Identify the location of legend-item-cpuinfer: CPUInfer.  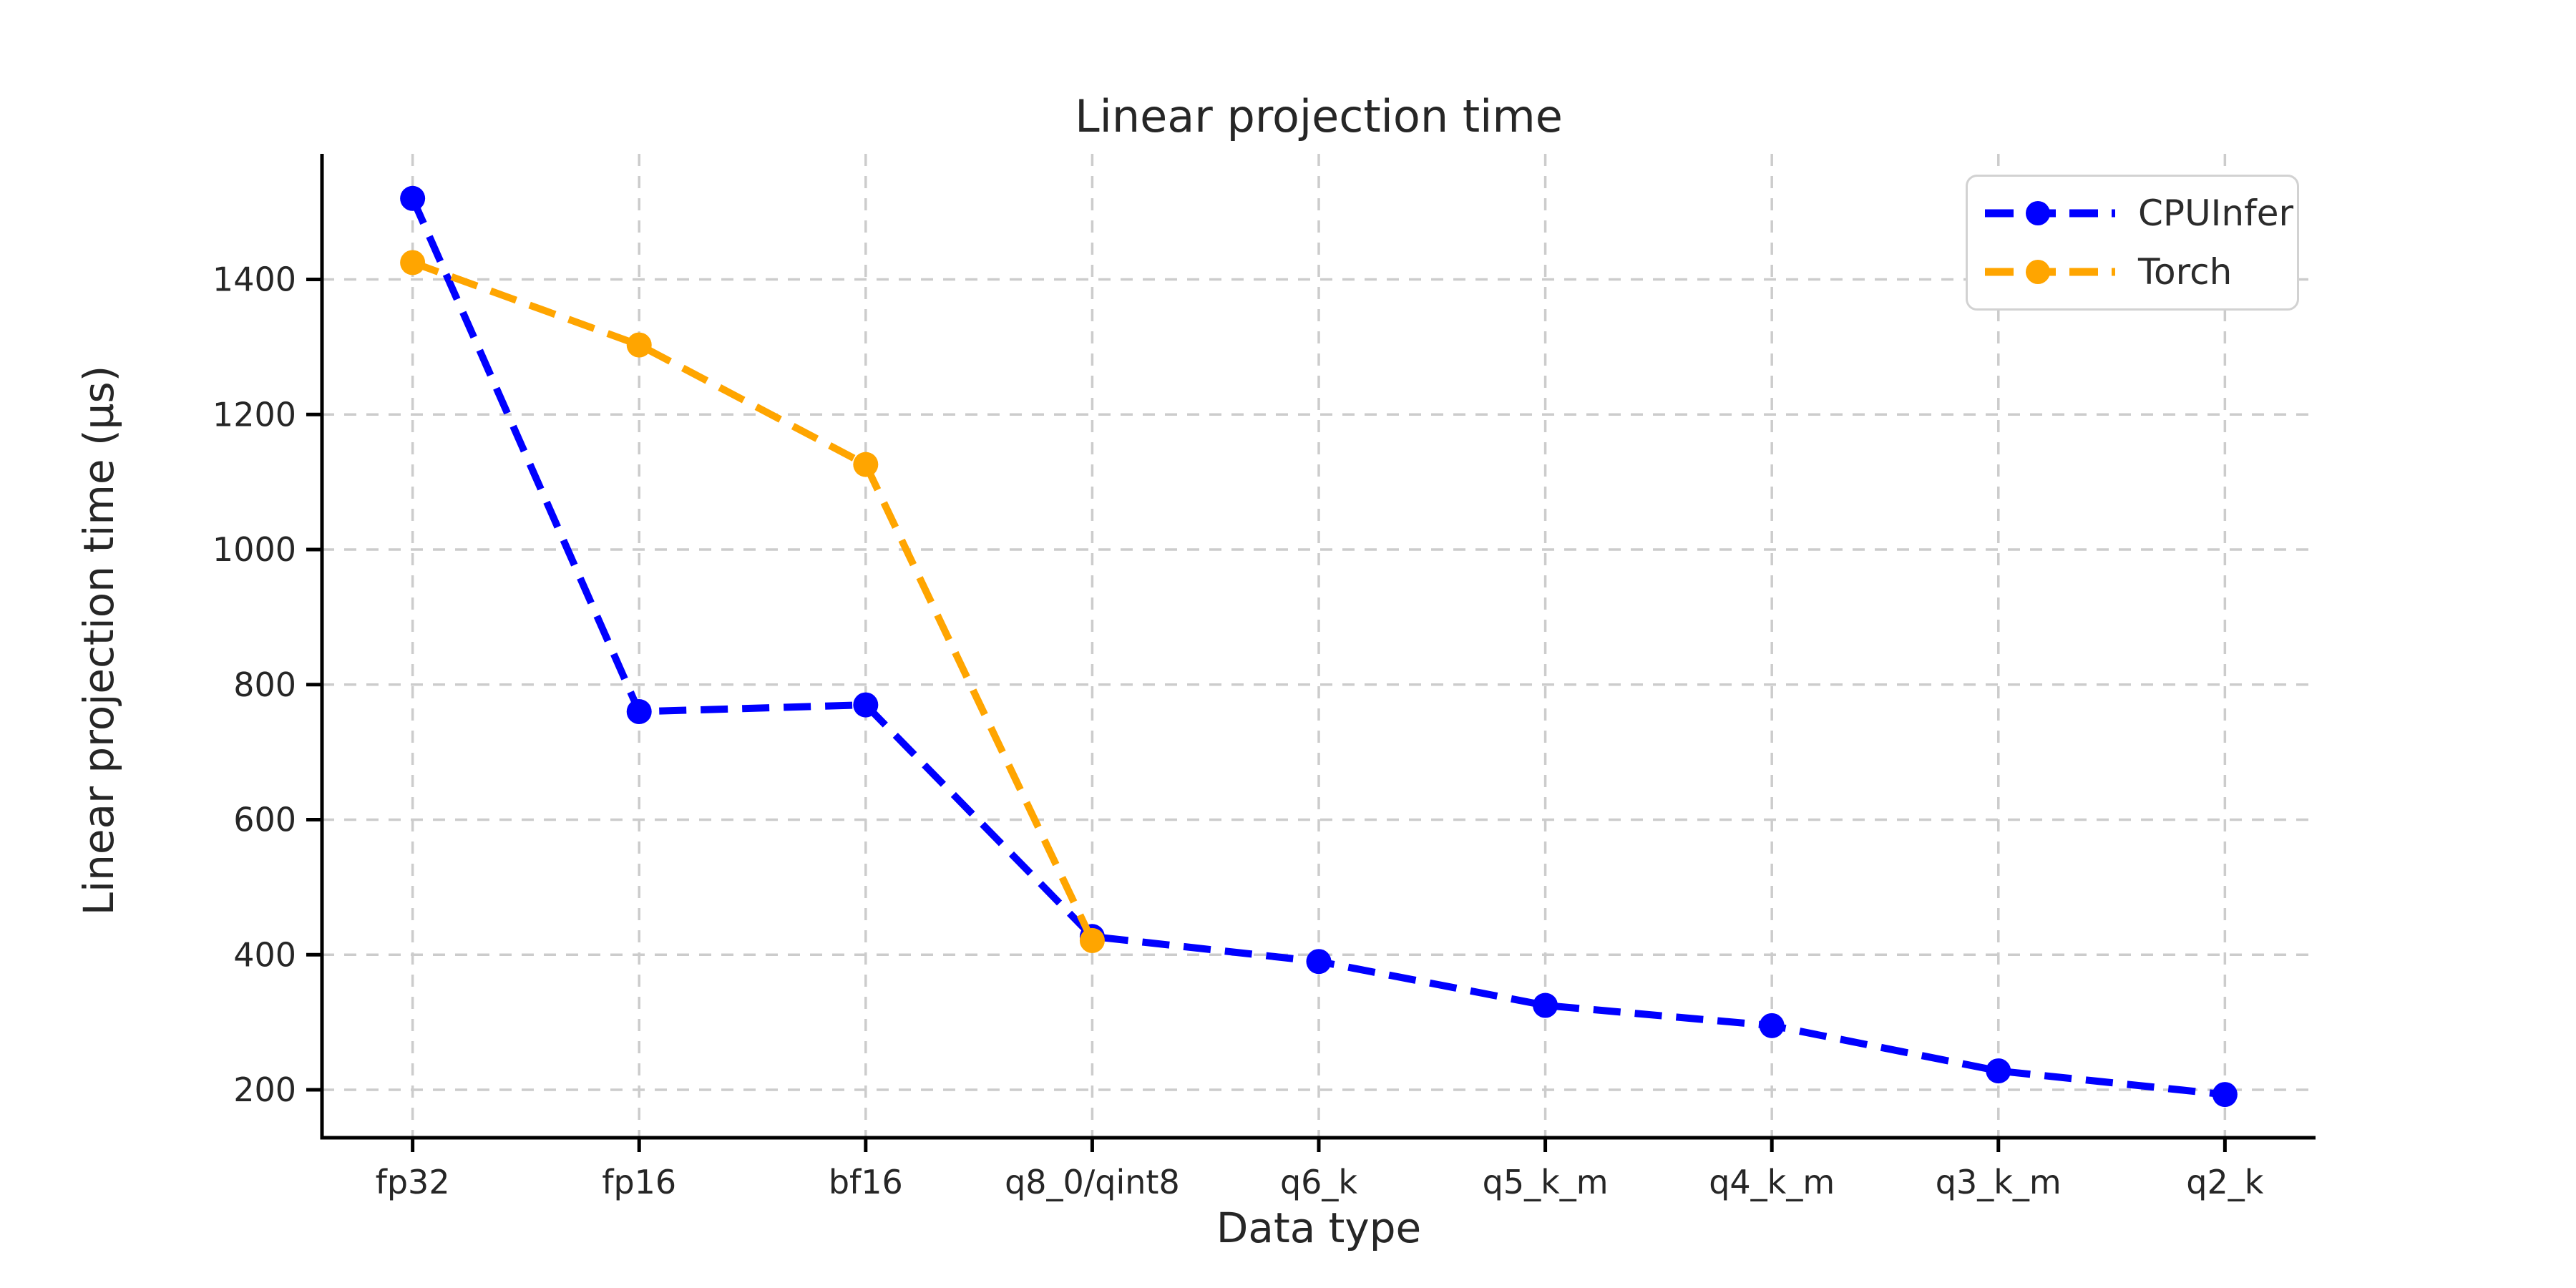
(2137, 213).